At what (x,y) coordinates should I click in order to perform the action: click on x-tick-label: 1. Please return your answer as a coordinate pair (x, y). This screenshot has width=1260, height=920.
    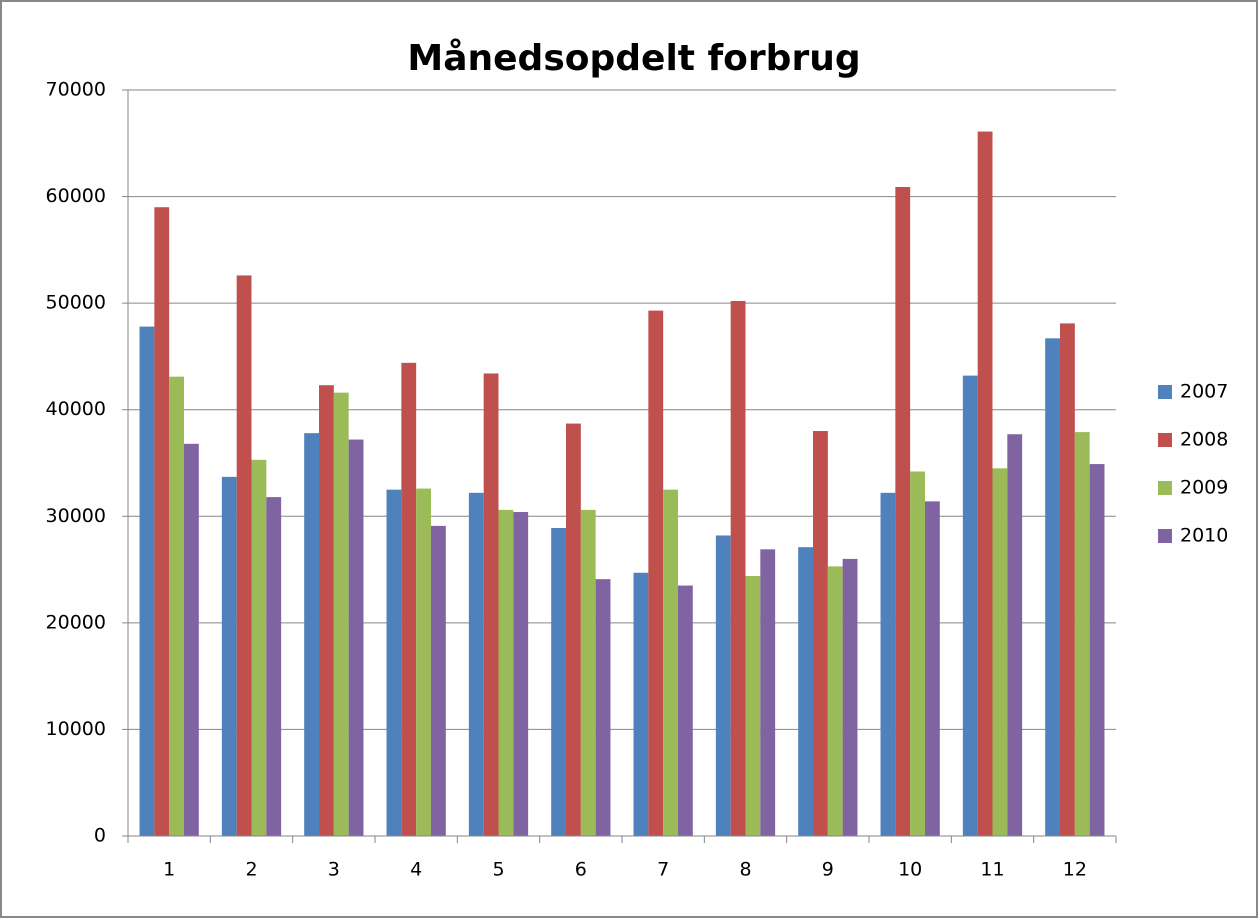
    Looking at the image, I should click on (169, 870).